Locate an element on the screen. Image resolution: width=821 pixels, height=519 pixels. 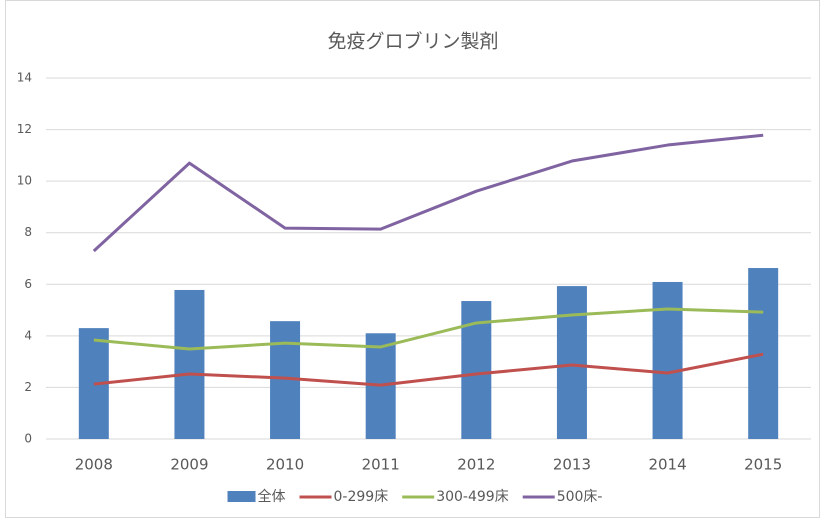
legend-label: 0-299床 is located at coordinates (361, 497).